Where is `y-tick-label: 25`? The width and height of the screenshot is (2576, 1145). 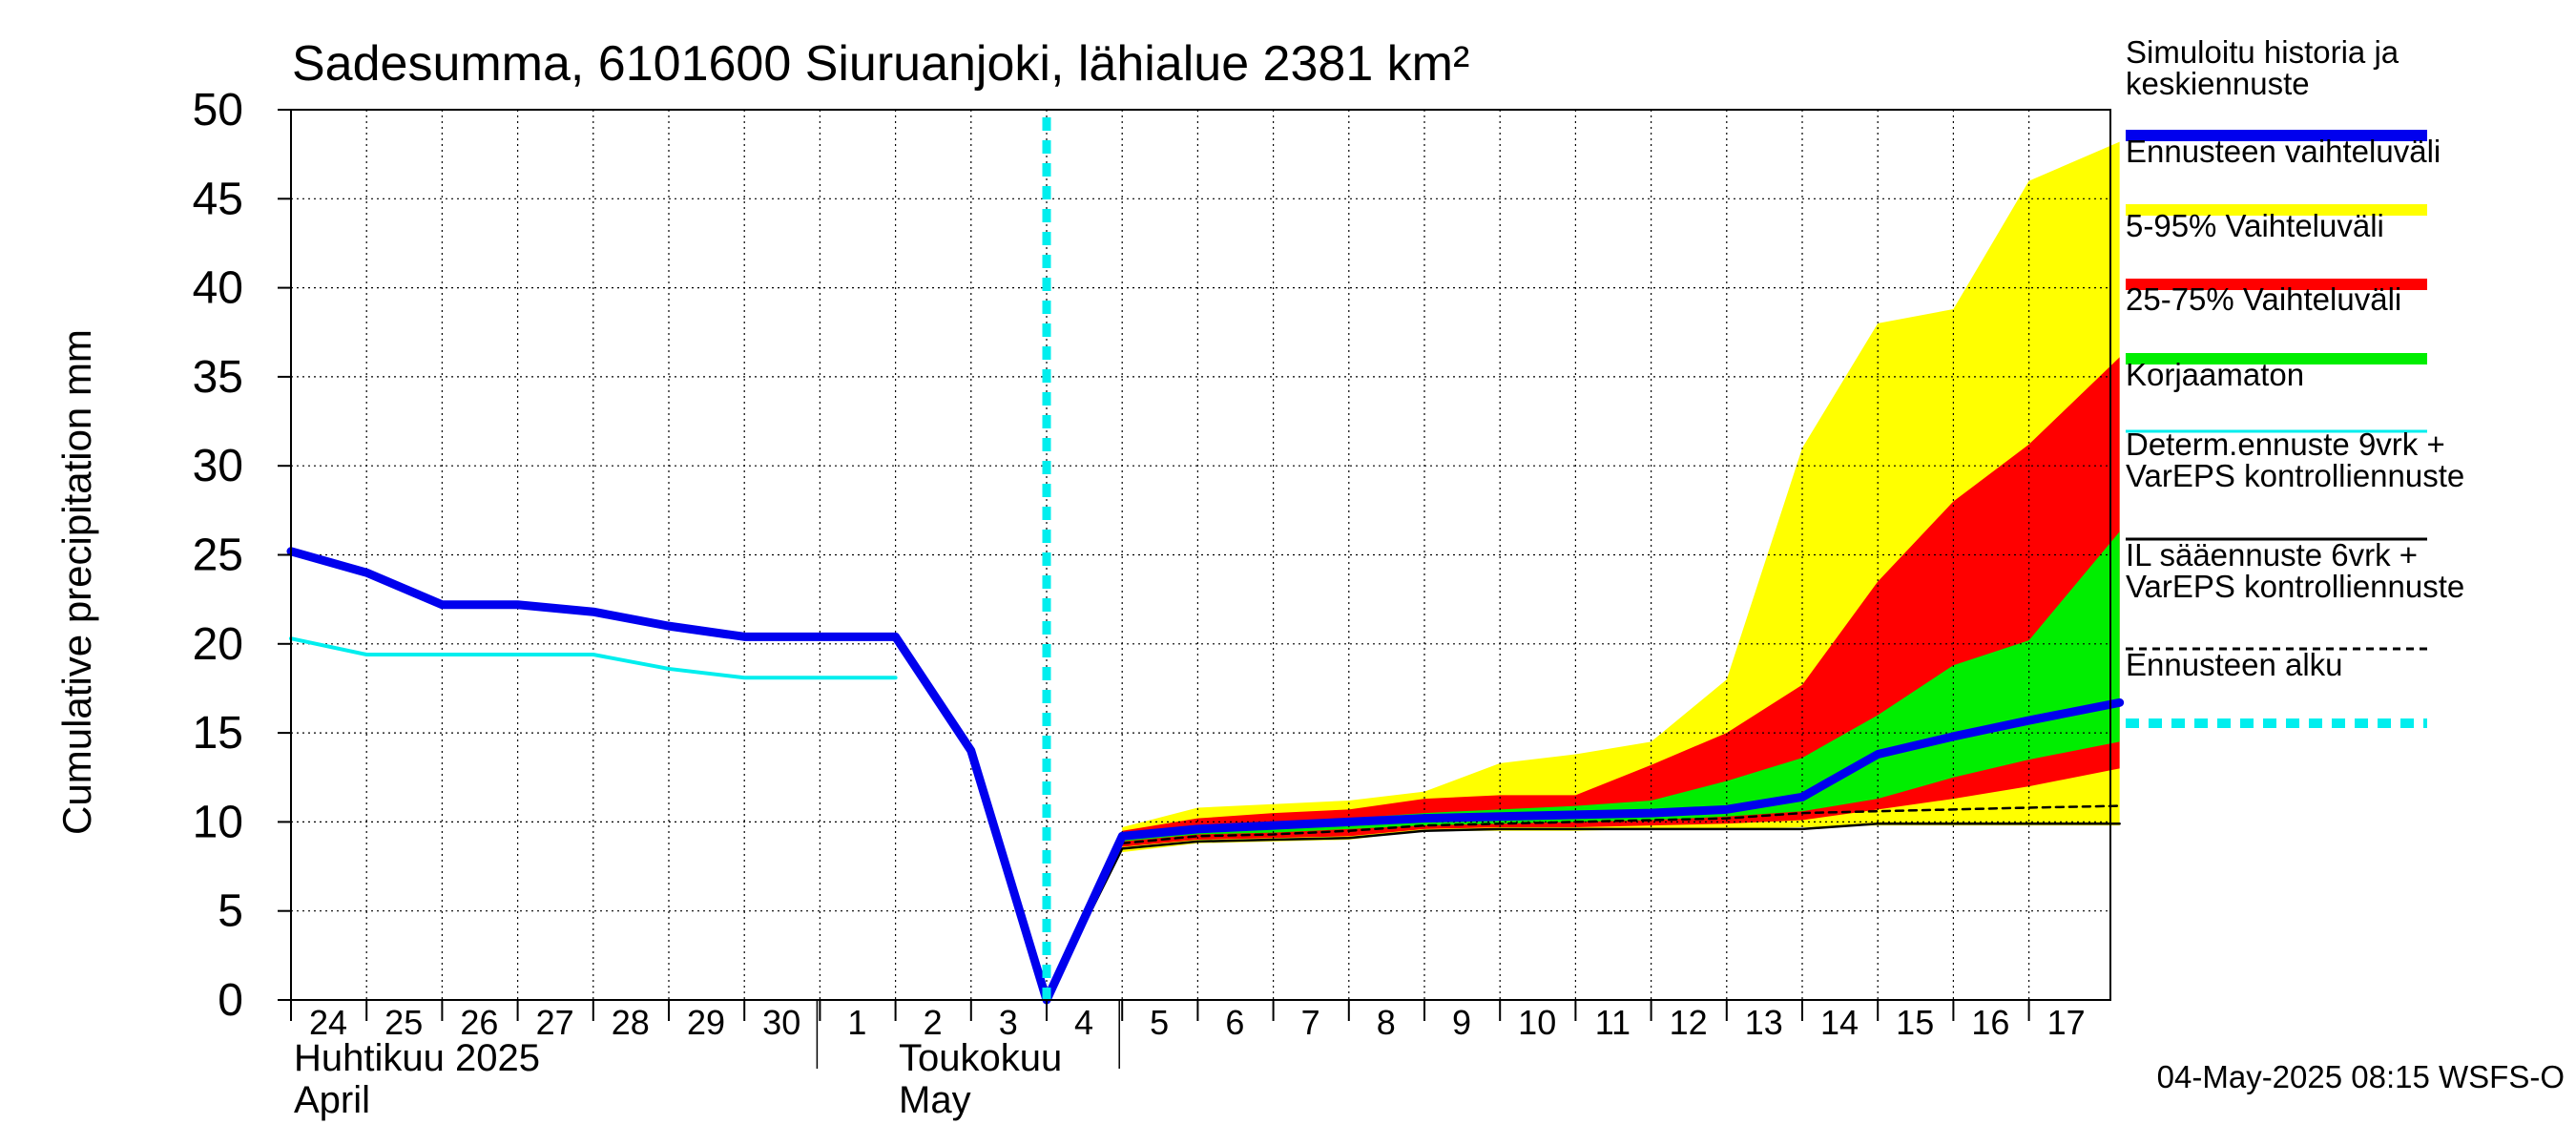 y-tick-label: 25 is located at coordinates (218, 556).